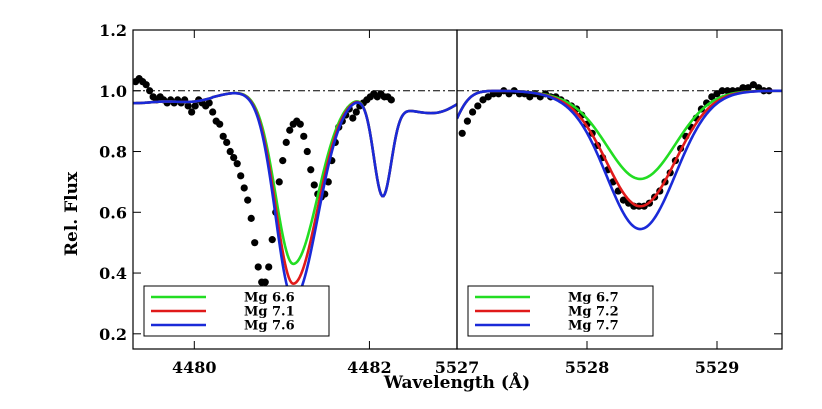 Image resolution: width=822 pixels, height=409 pixels. What do you see at coordinates (269, 326) in the screenshot?
I see `legend-label: Mg 7.6` at bounding box center [269, 326].